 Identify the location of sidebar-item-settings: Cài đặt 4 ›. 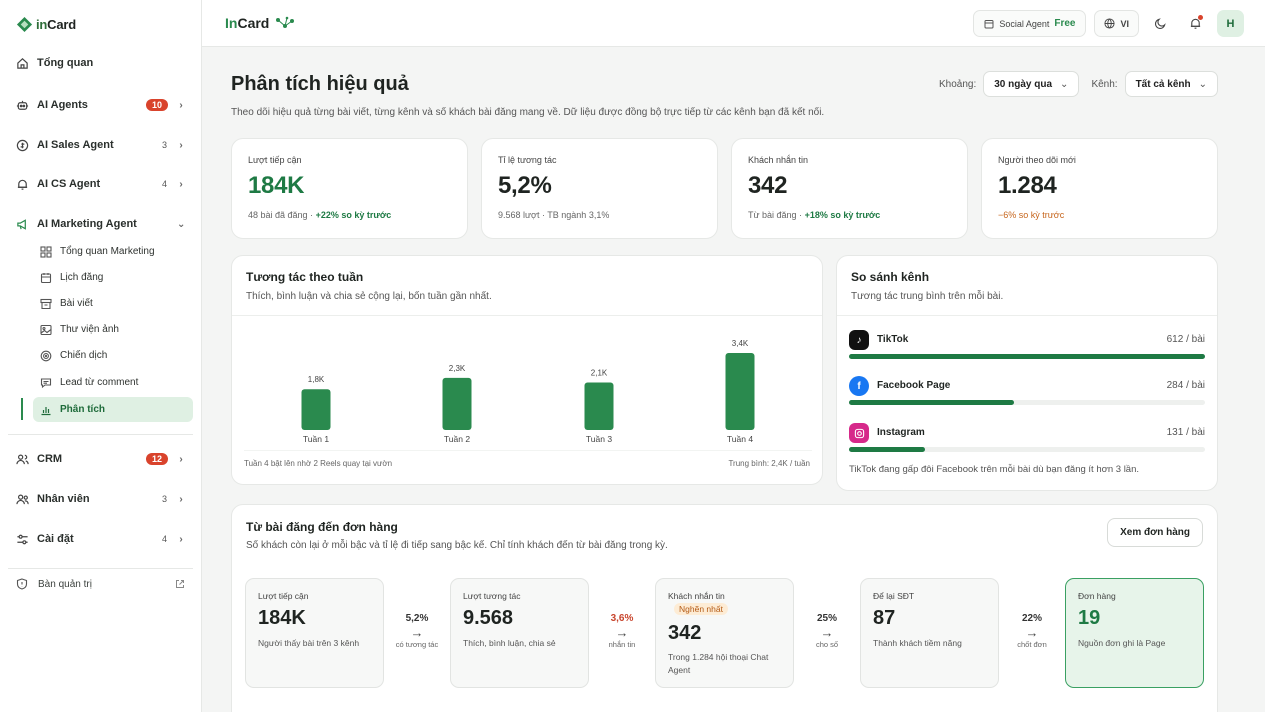
(100, 539).